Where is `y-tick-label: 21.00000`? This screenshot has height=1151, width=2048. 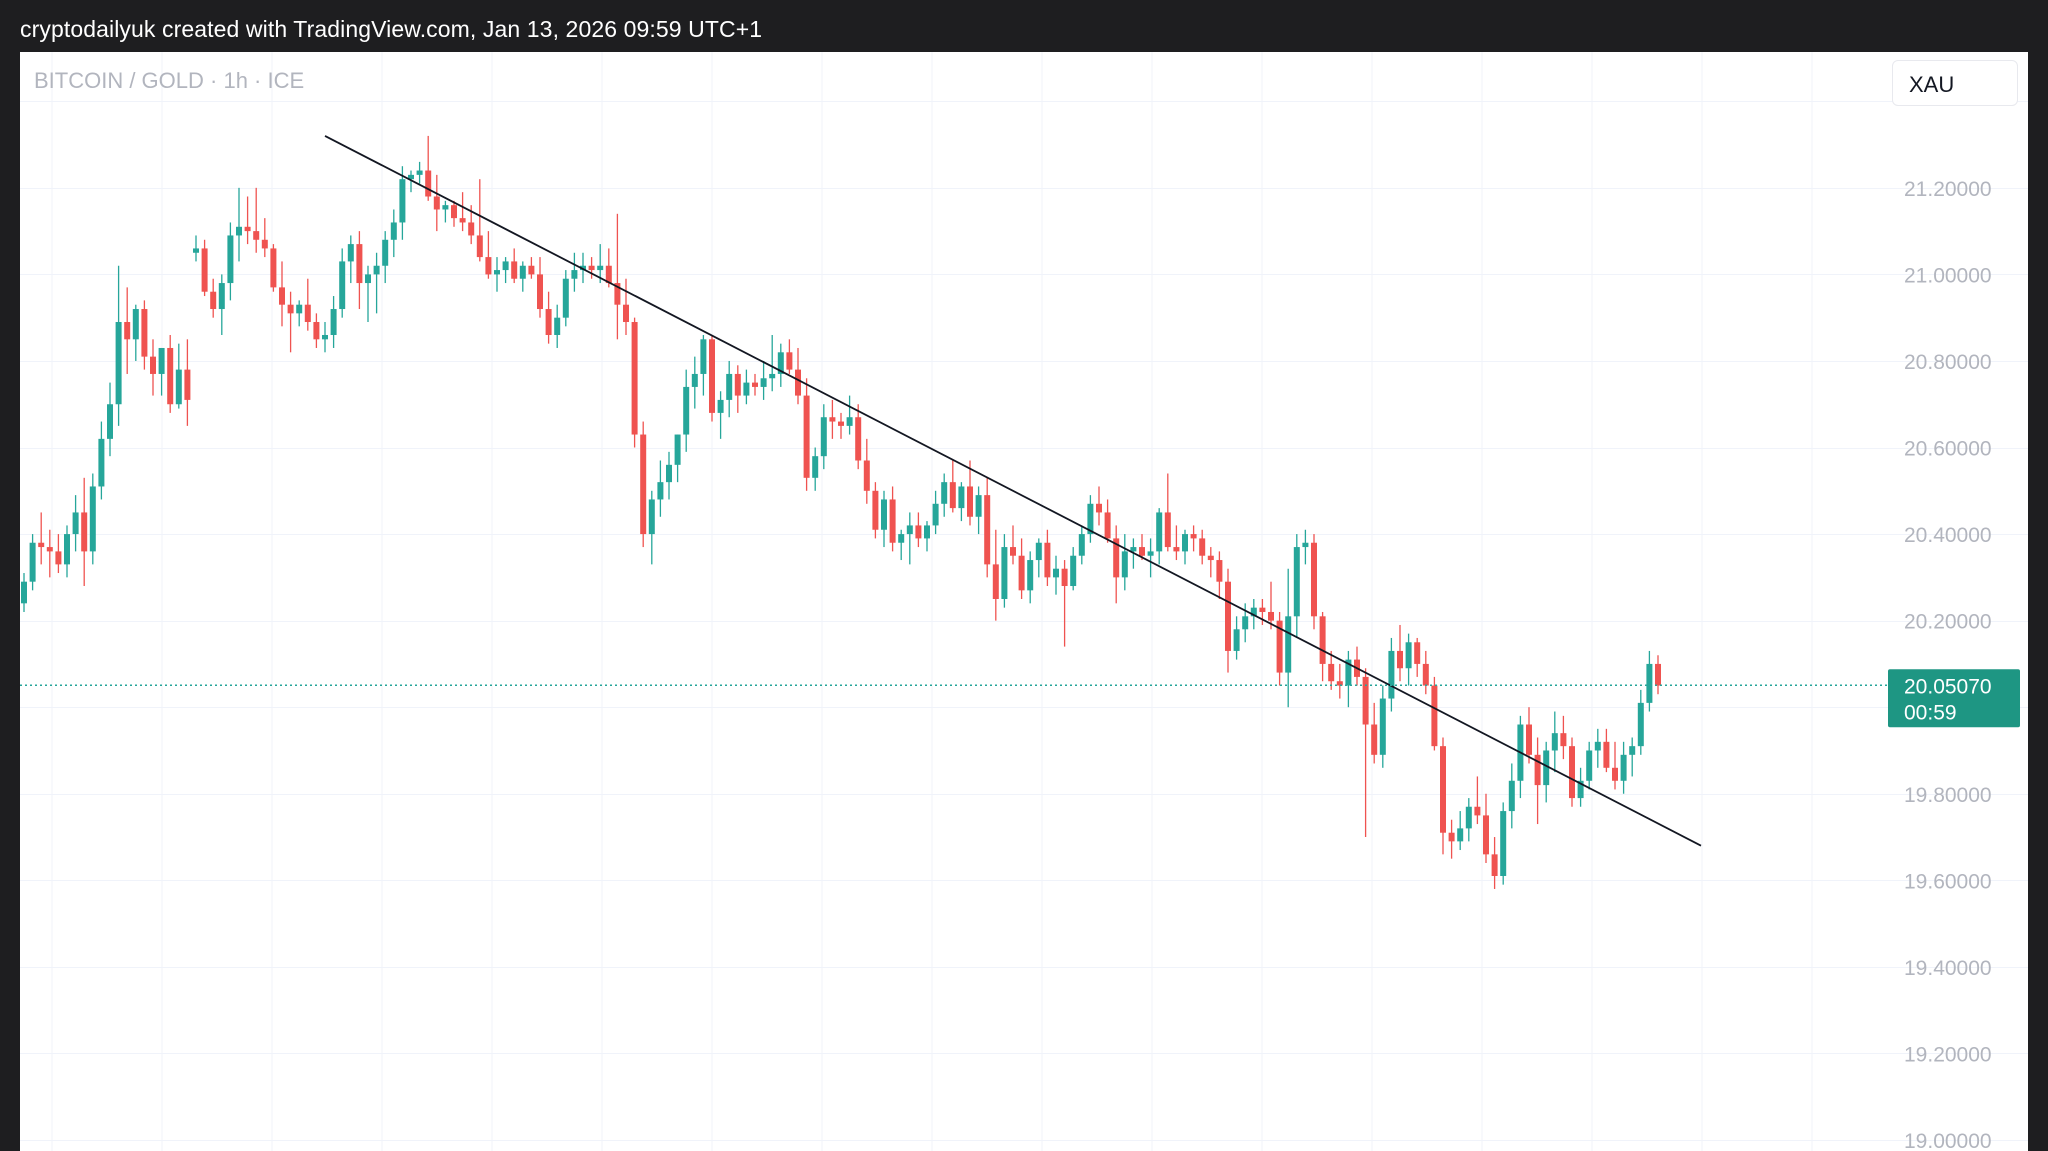
y-tick-label: 21.00000 is located at coordinates (1948, 275).